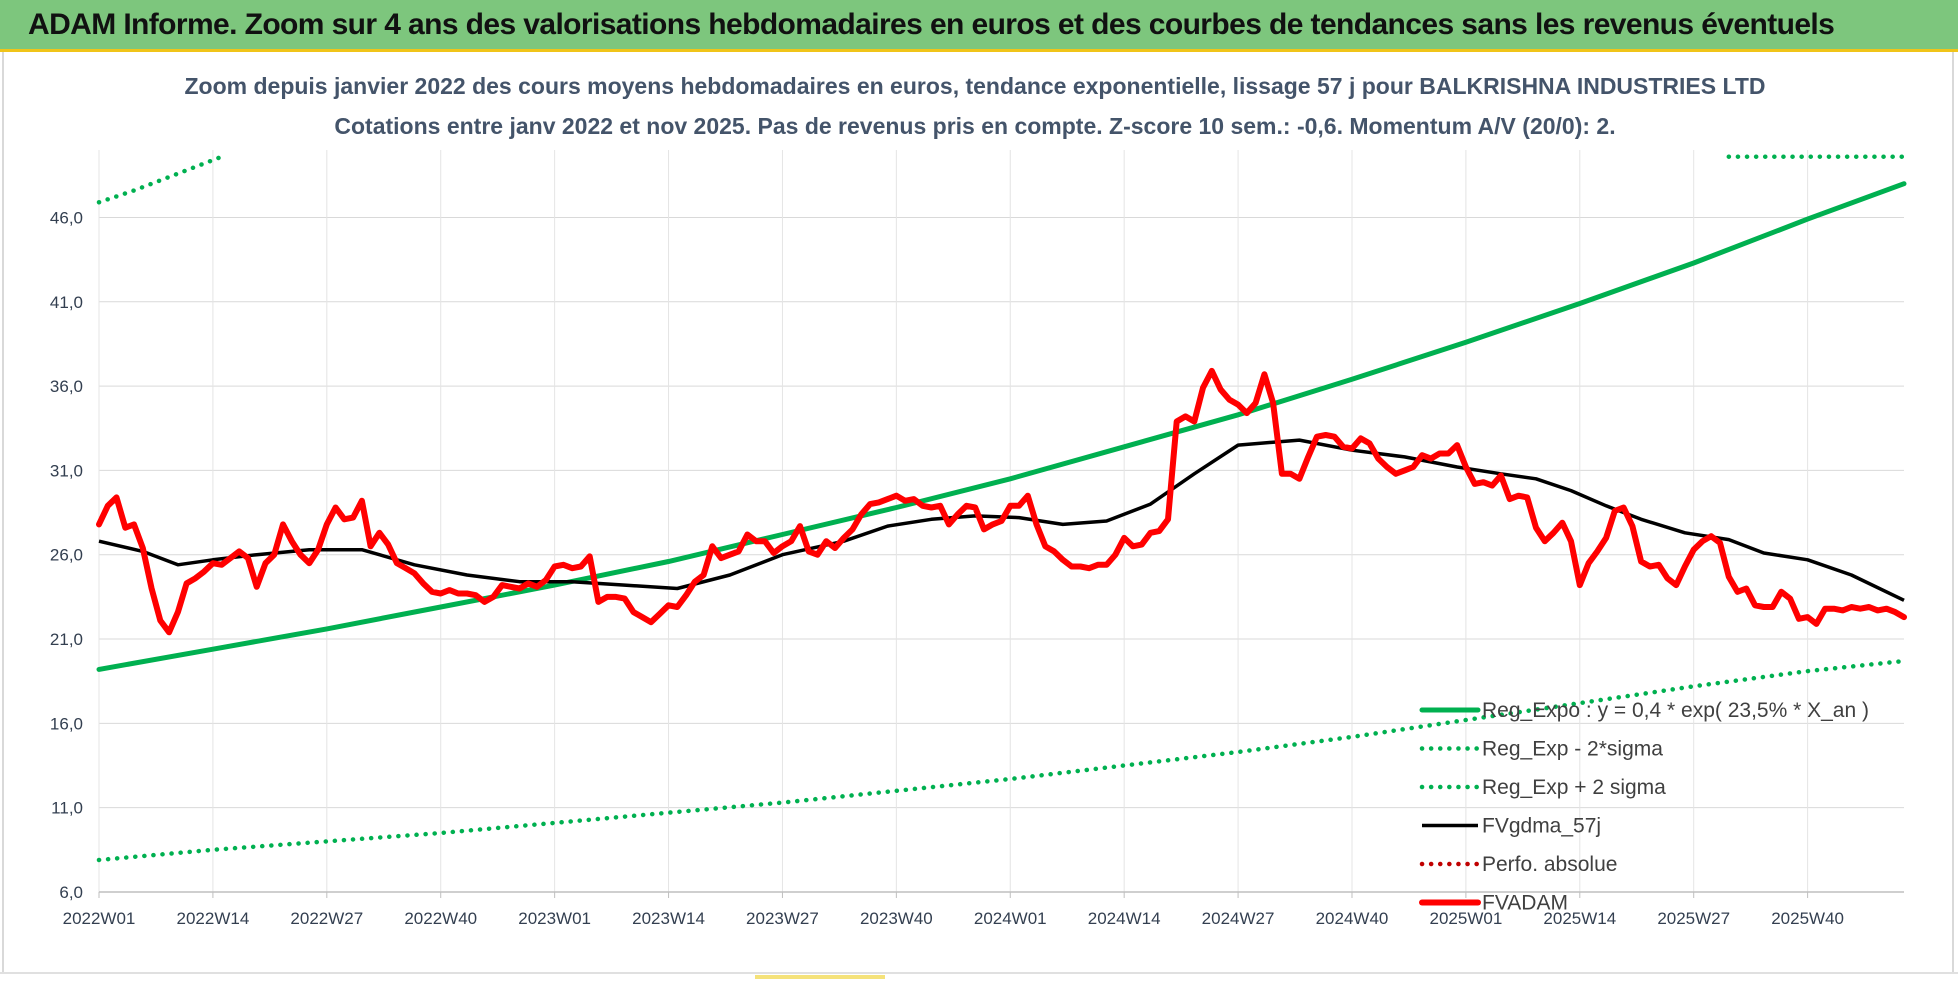 Image resolution: width=1958 pixels, height=984 pixels. What do you see at coordinates (1549, 864) in the screenshot?
I see `legend-label: Perfo. absolue` at bounding box center [1549, 864].